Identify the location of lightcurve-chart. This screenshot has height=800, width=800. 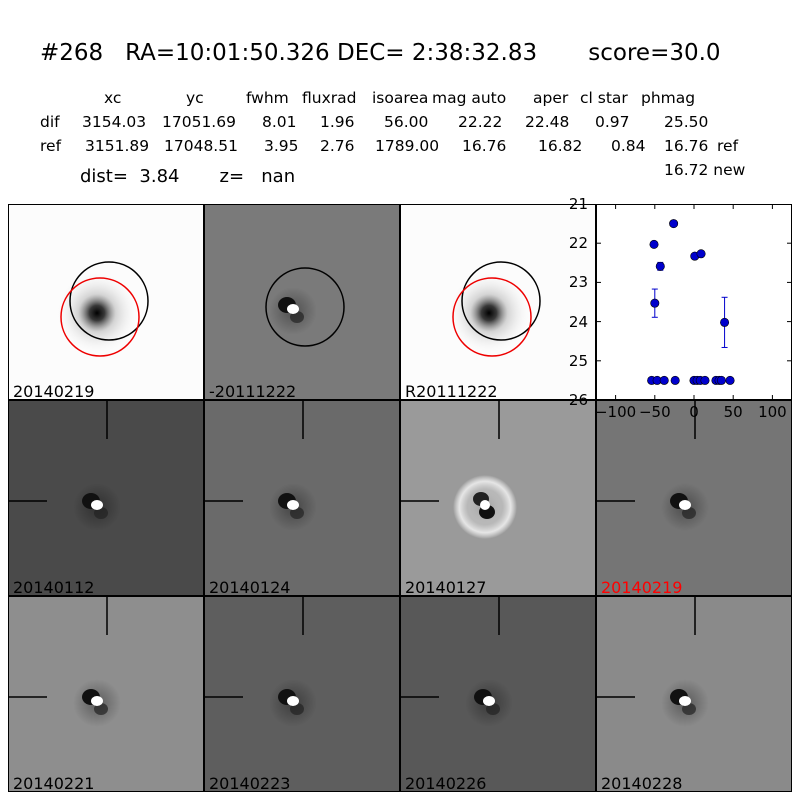
(694, 302).